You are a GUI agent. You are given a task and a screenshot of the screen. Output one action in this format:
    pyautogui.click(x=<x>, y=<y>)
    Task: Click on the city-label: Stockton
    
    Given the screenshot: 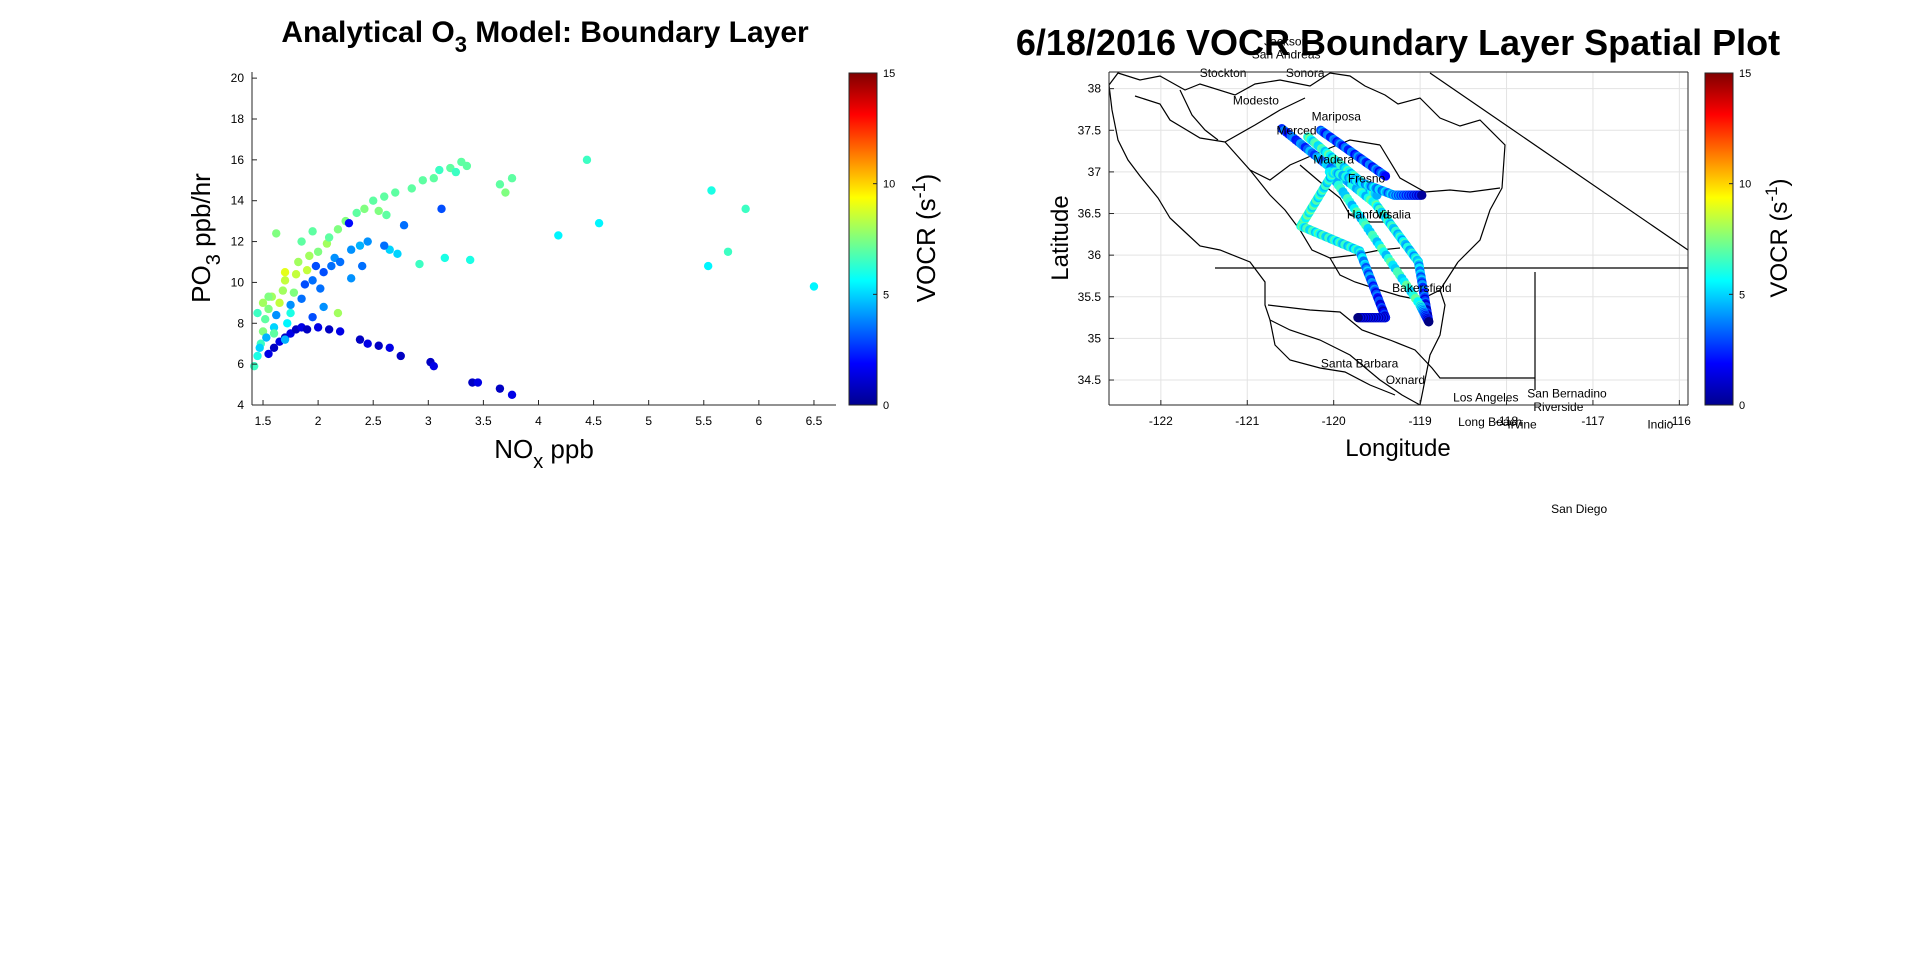 What is the action you would take?
    pyautogui.click(x=1223, y=73)
    